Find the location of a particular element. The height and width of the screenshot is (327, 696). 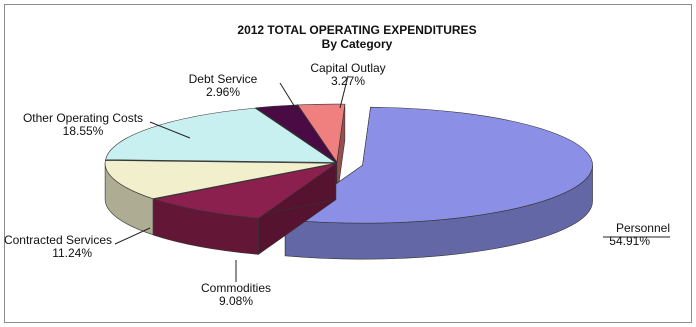

slice-value-label: 11.24% is located at coordinates (72, 253).